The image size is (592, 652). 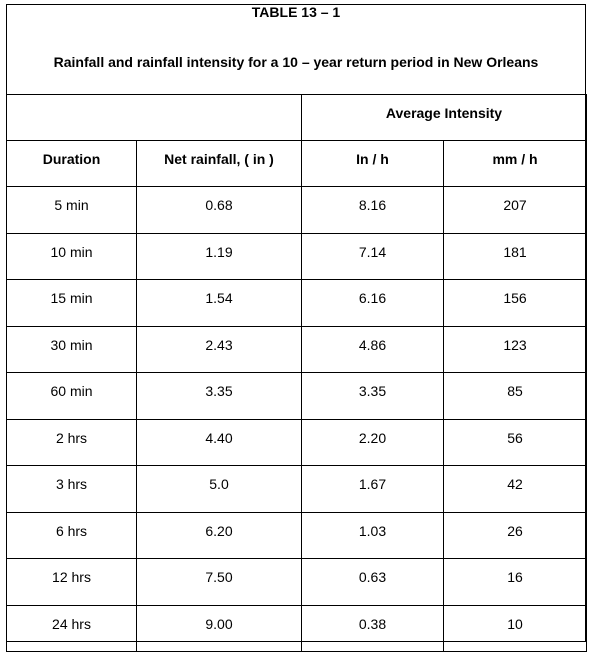 What do you see at coordinates (515, 256) in the screenshot?
I see `mm-per-h-cell: 181` at bounding box center [515, 256].